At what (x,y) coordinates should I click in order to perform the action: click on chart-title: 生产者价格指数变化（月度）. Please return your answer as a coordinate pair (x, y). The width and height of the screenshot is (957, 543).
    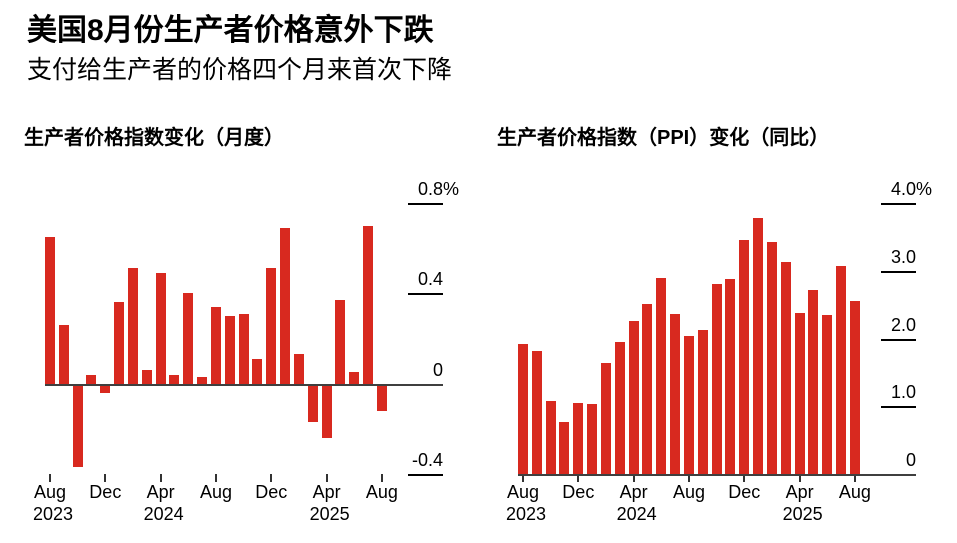
    Looking at the image, I should click on (154, 138).